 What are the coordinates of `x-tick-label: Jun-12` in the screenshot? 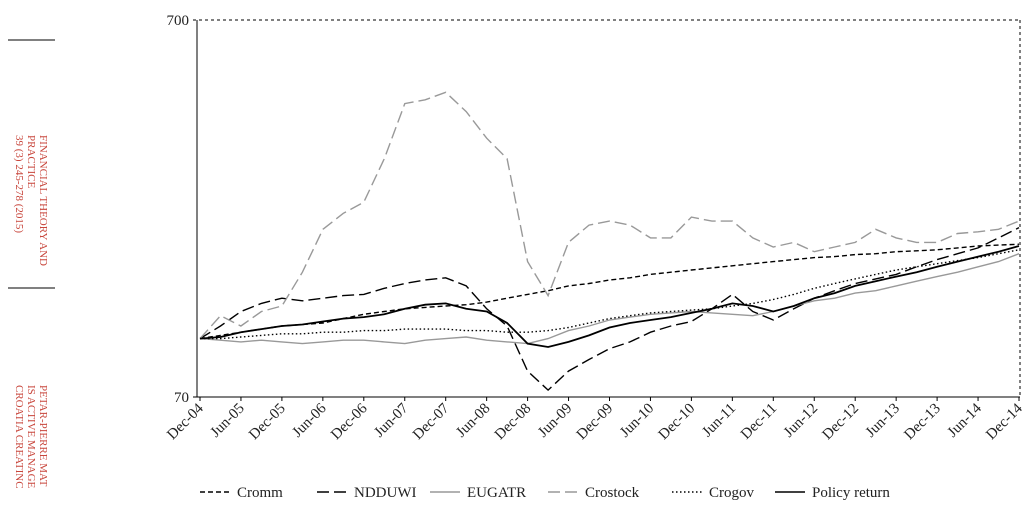 It's located at (801, 421).